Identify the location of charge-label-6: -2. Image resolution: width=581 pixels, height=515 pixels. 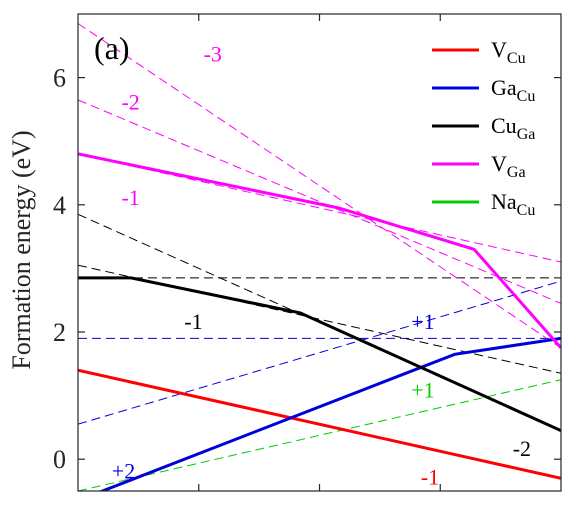
(522, 448).